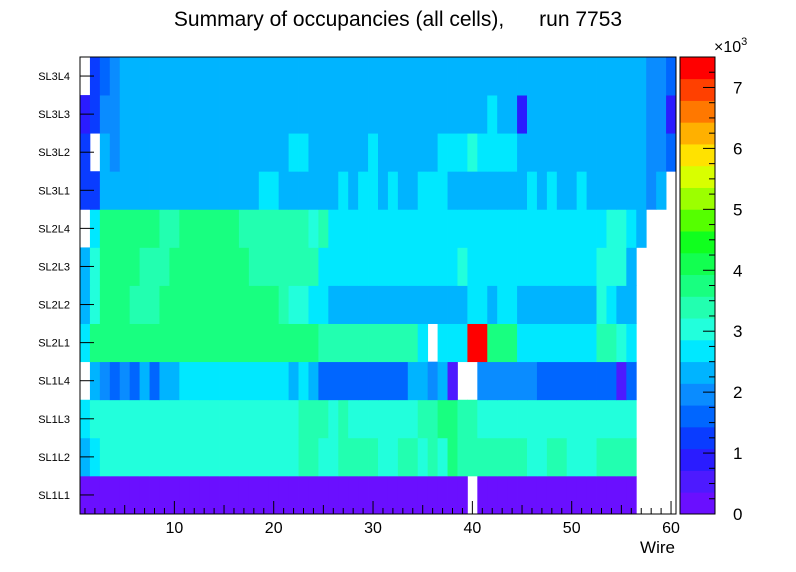  Describe the element at coordinates (737, 392) in the screenshot. I see `colorbar-tick-label: 2` at that location.